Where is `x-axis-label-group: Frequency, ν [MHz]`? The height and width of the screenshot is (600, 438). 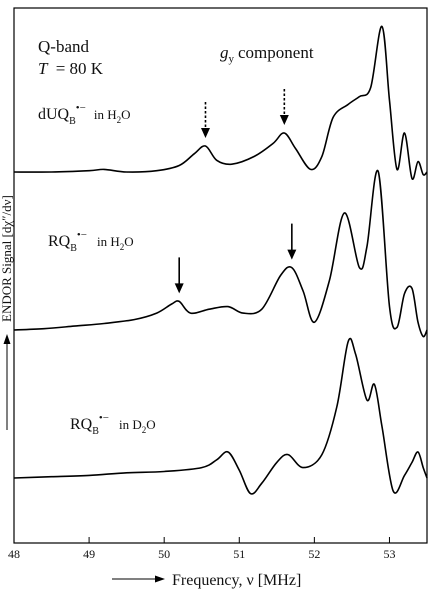 x-axis-label-group: Frequency, ν [MHz] is located at coordinates (206, 580).